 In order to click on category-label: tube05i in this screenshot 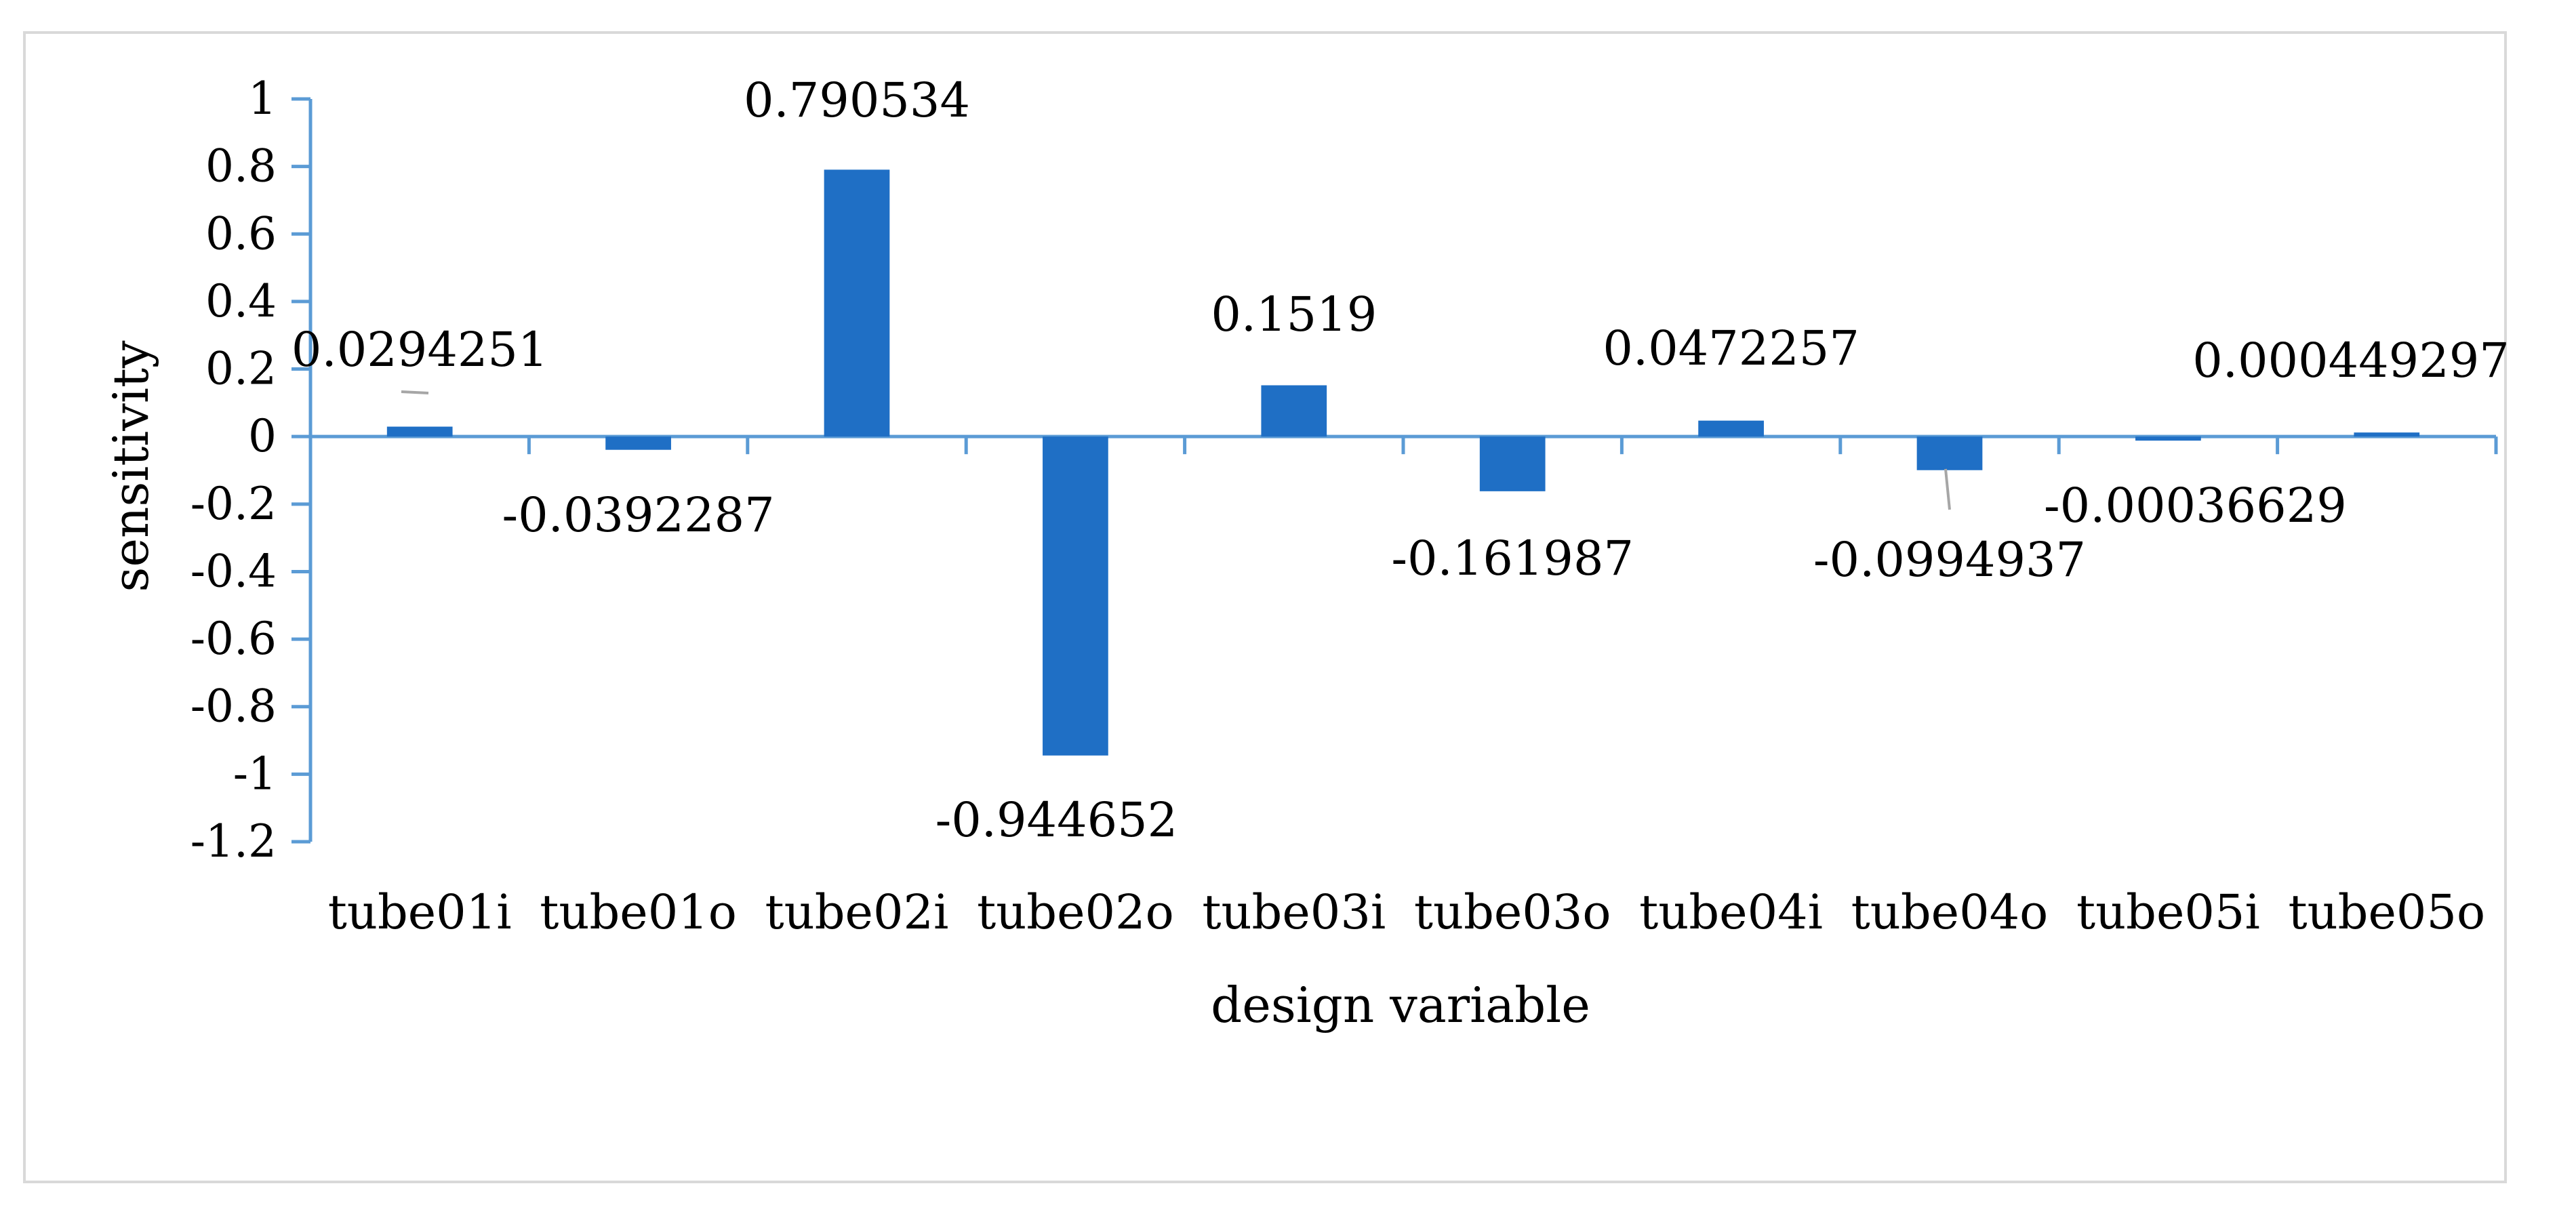, I will do `click(2168, 912)`.